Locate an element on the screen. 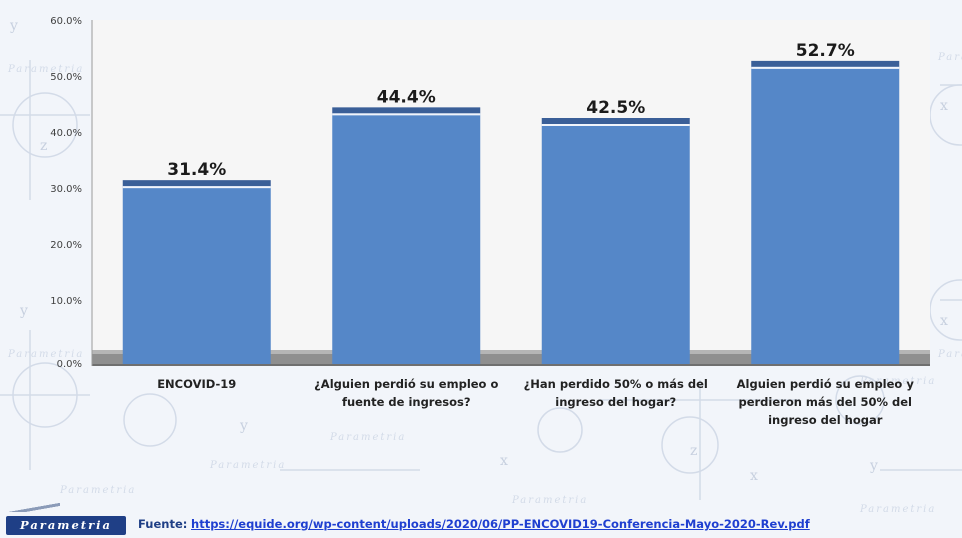 This screenshot has height=538, width=962. bar-group: 52.7% is located at coordinates (825, 202).